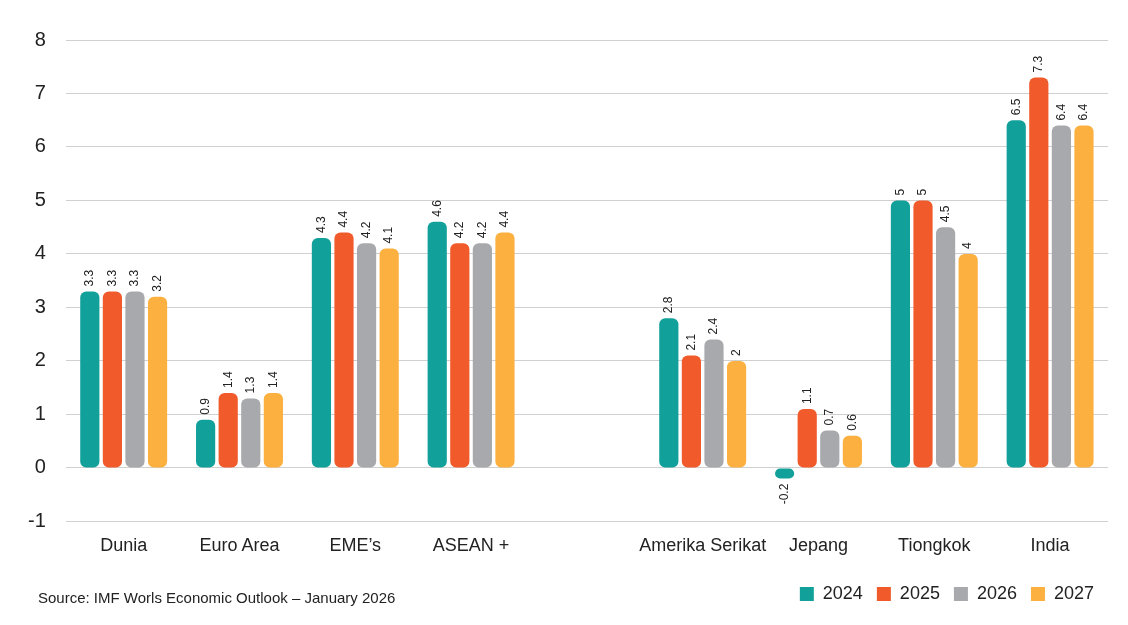 This screenshot has width=1128, height=625. Describe the element at coordinates (1015, 107) in the screenshot. I see `data-label: 6.5` at that location.